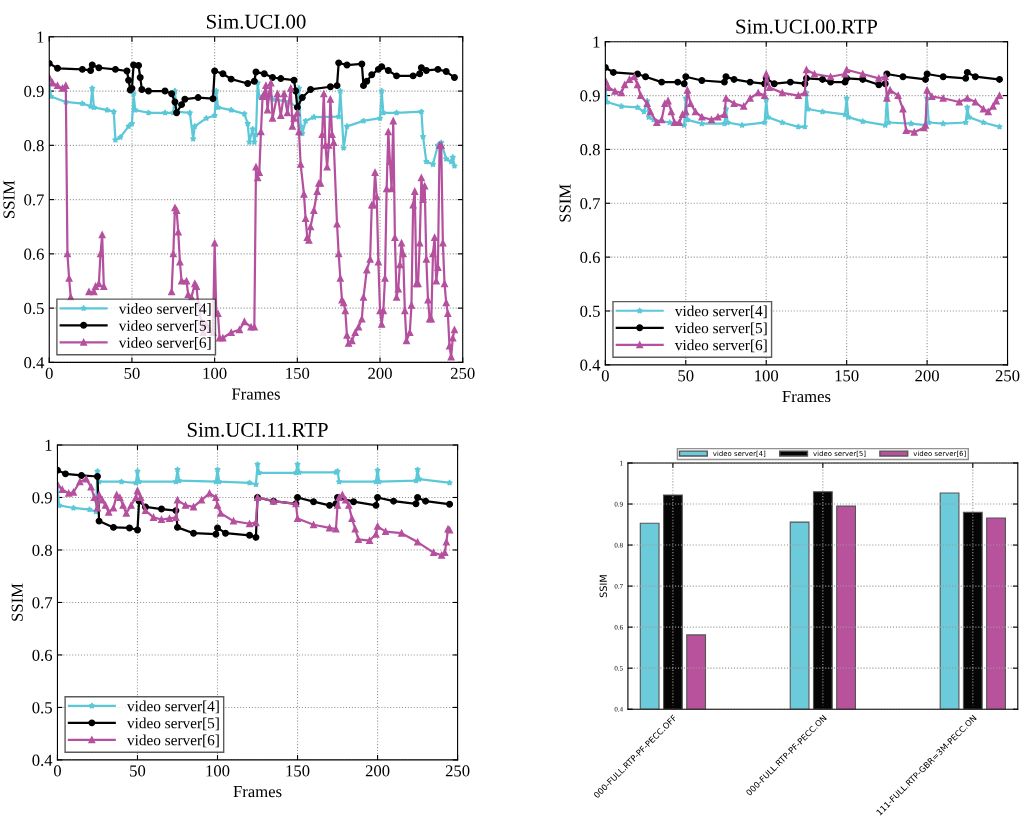 The width and height of the screenshot is (1026, 818). Describe the element at coordinates (807, 26) in the screenshot. I see `chart-title: Sim.UCI.00.RTP` at that location.